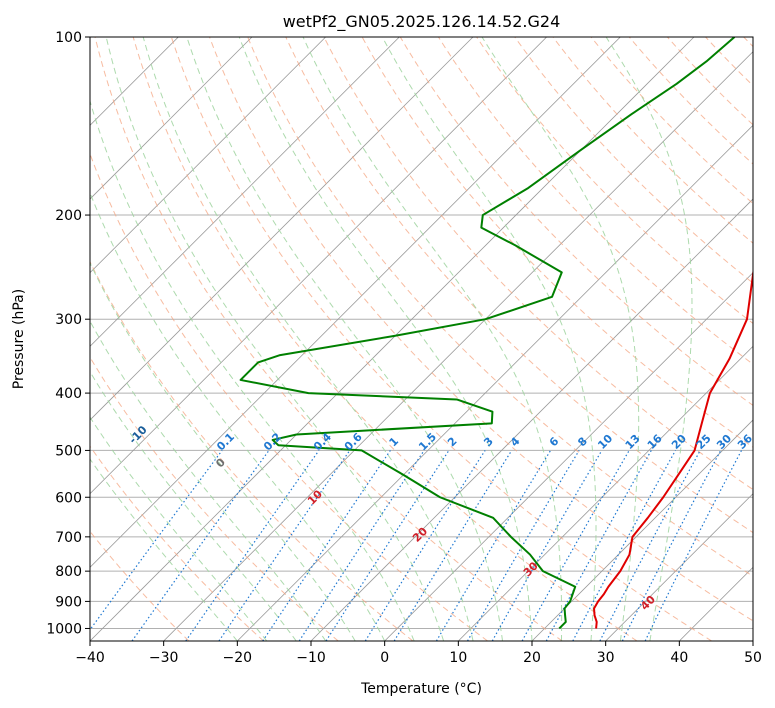  What do you see at coordinates (68, 451) in the screenshot?
I see `y-tick-label: 500` at bounding box center [68, 451].